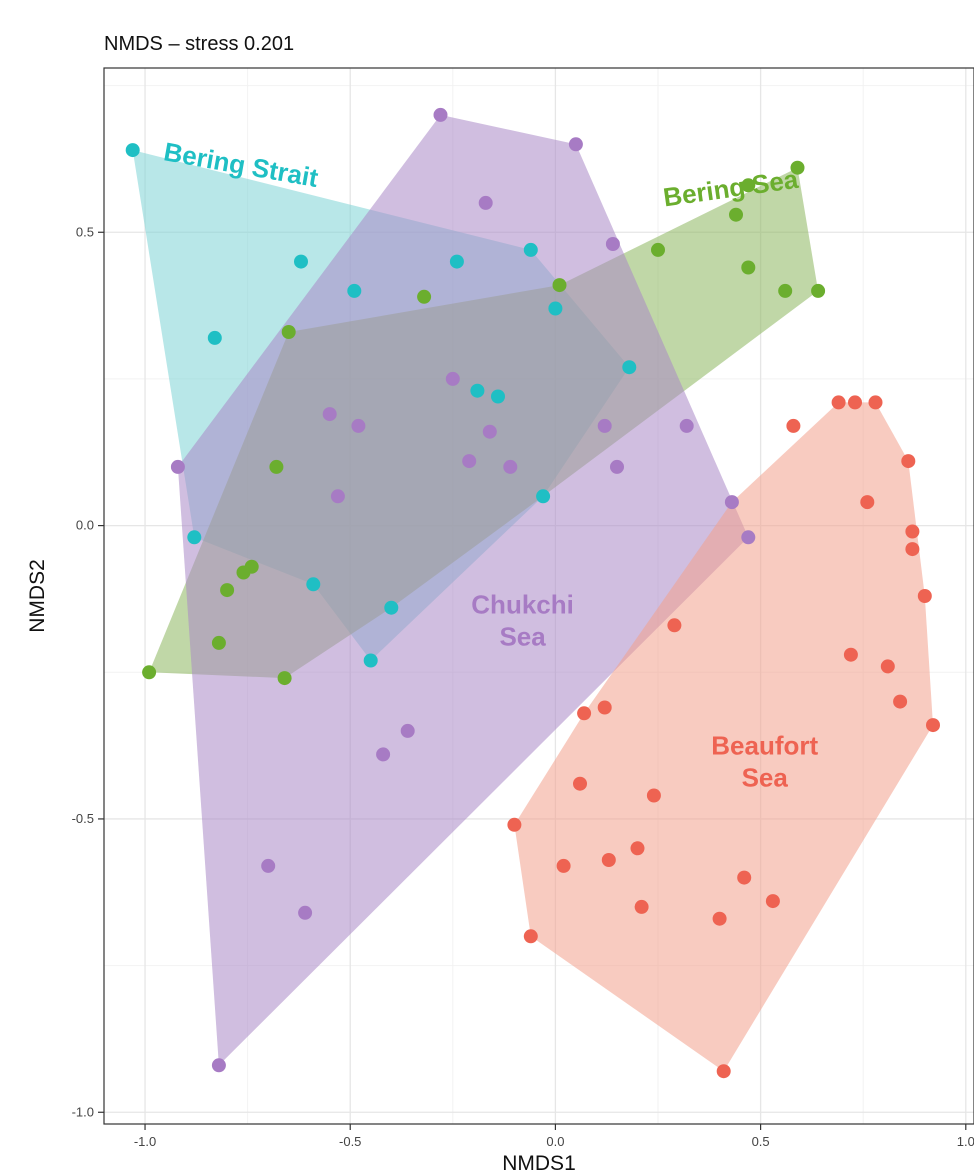 The height and width of the screenshot is (1176, 974). What do you see at coordinates (88, 671) in the screenshot?
I see `y-axis: -1.0 -0.5 0.0 0.5` at bounding box center [88, 671].